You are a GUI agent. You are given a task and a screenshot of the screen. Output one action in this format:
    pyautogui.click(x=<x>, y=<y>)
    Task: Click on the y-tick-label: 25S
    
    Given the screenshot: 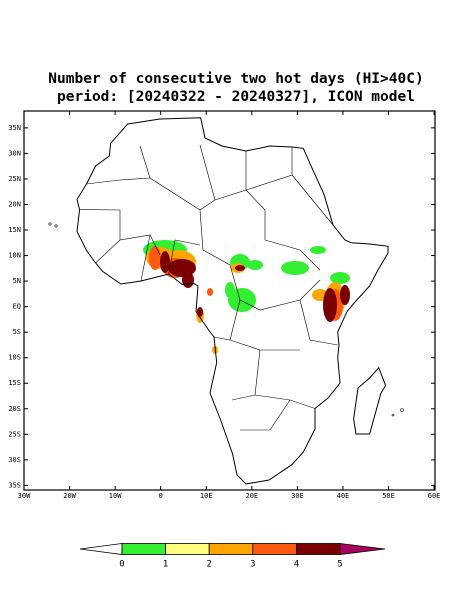 What is the action you would take?
    pyautogui.click(x=14, y=434)
    